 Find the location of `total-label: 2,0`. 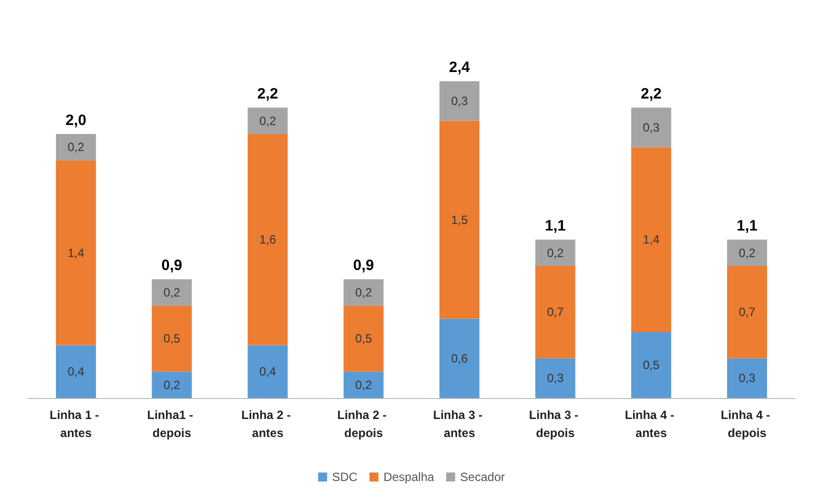

total-label: 2,0 is located at coordinates (76, 120).